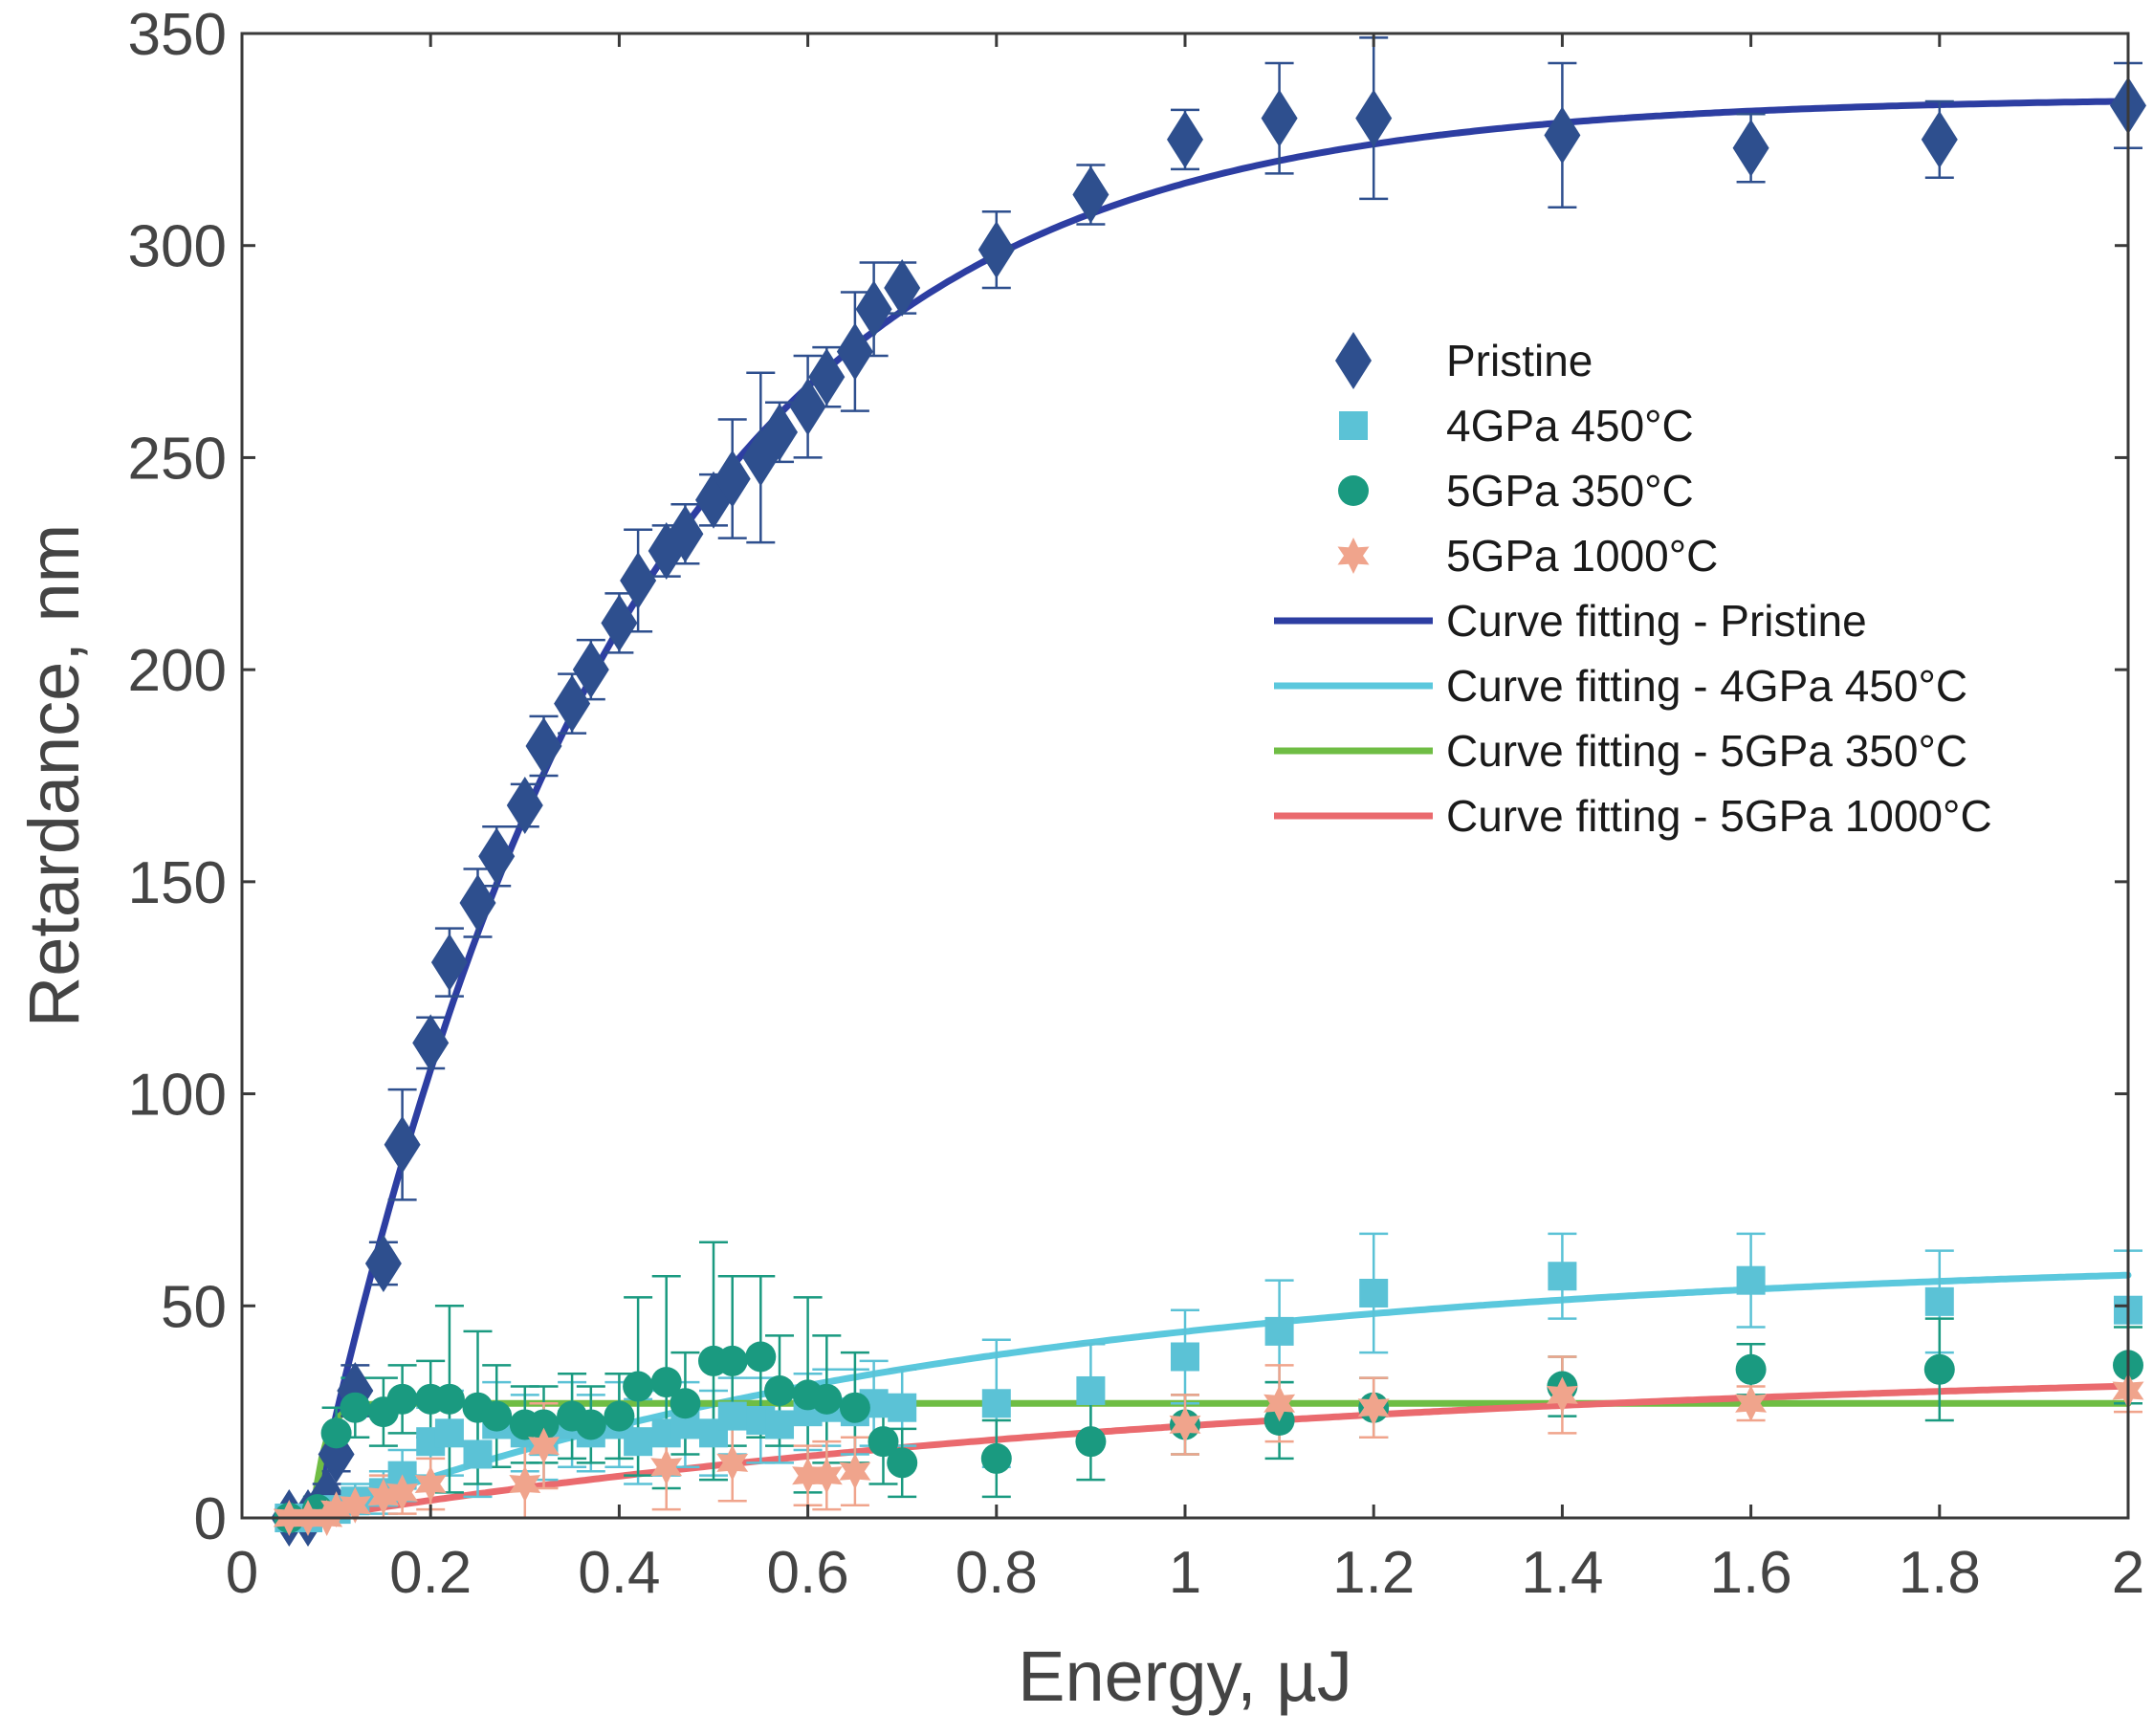 The width and height of the screenshot is (2153, 1736). I want to click on legend-label: Pristine, so click(1519, 360).